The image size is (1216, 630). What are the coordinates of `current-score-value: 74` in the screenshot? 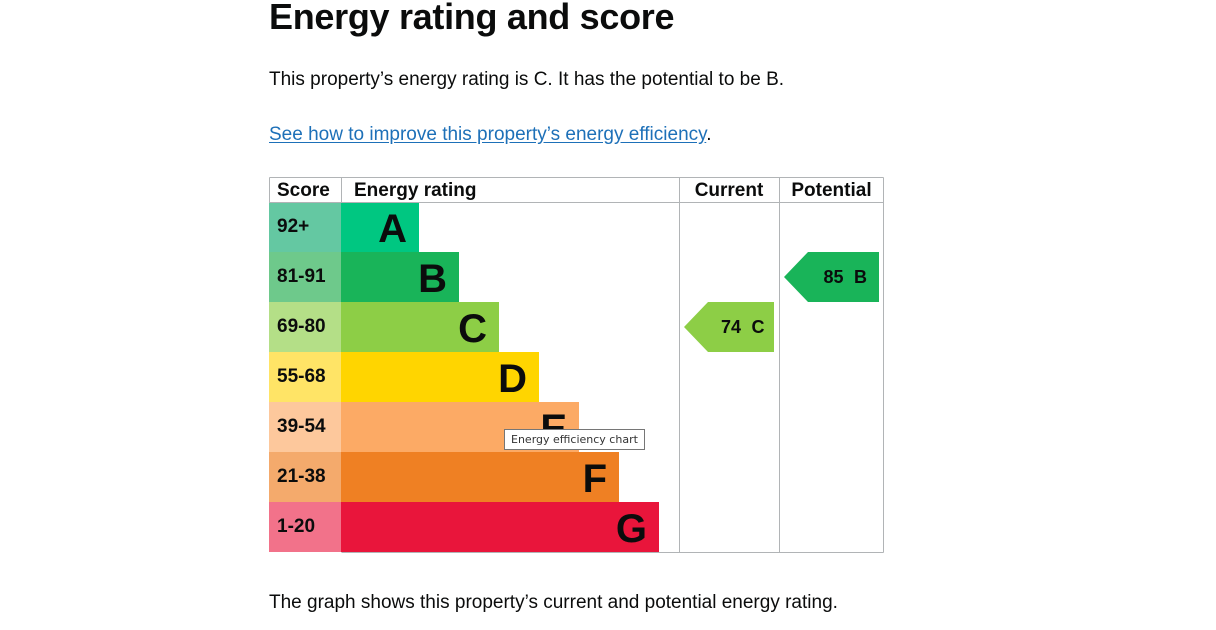 It's located at (731, 327).